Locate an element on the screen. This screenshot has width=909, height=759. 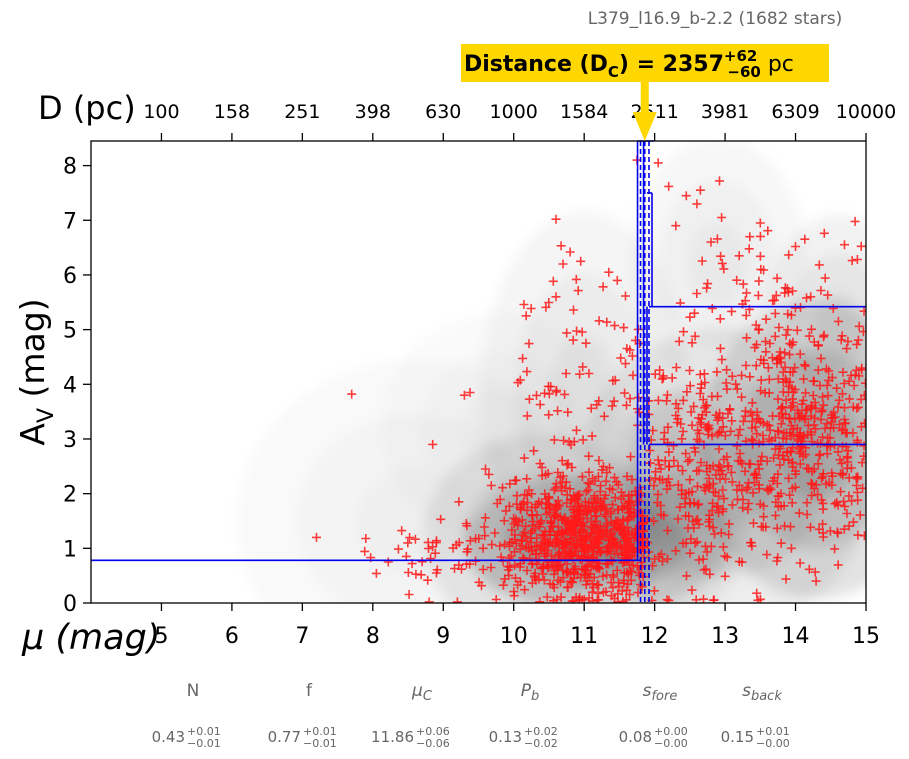
x-tick-label: 6 is located at coordinates (232, 636).